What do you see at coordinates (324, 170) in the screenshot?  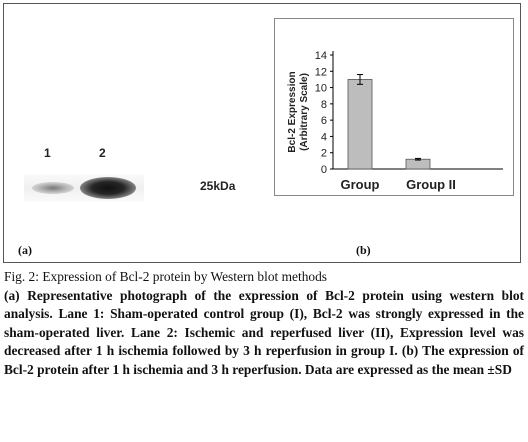 I see `y-tick-label: 0` at bounding box center [324, 170].